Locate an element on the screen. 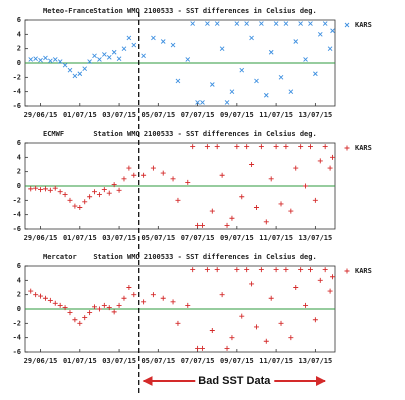 This screenshot has width=405, height=400. legend-marker is located at coordinates (347, 148).